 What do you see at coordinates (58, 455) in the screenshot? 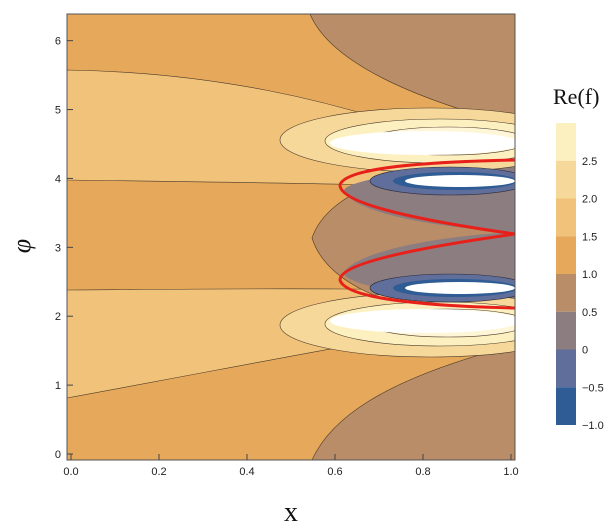
I see `y-tick-label: 0` at bounding box center [58, 455].